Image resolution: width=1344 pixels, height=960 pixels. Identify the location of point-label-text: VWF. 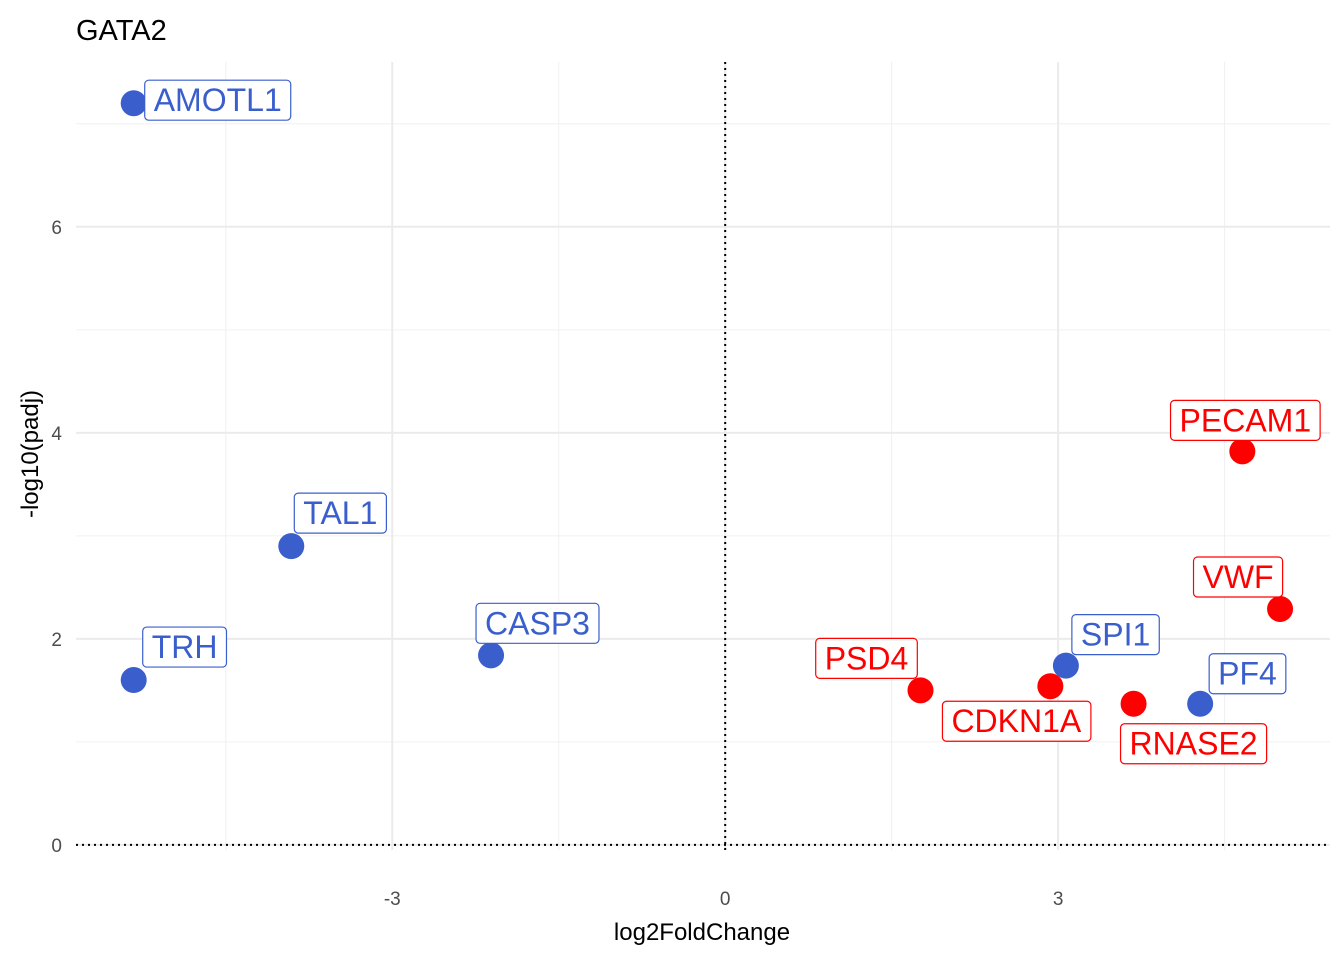
(1238, 577).